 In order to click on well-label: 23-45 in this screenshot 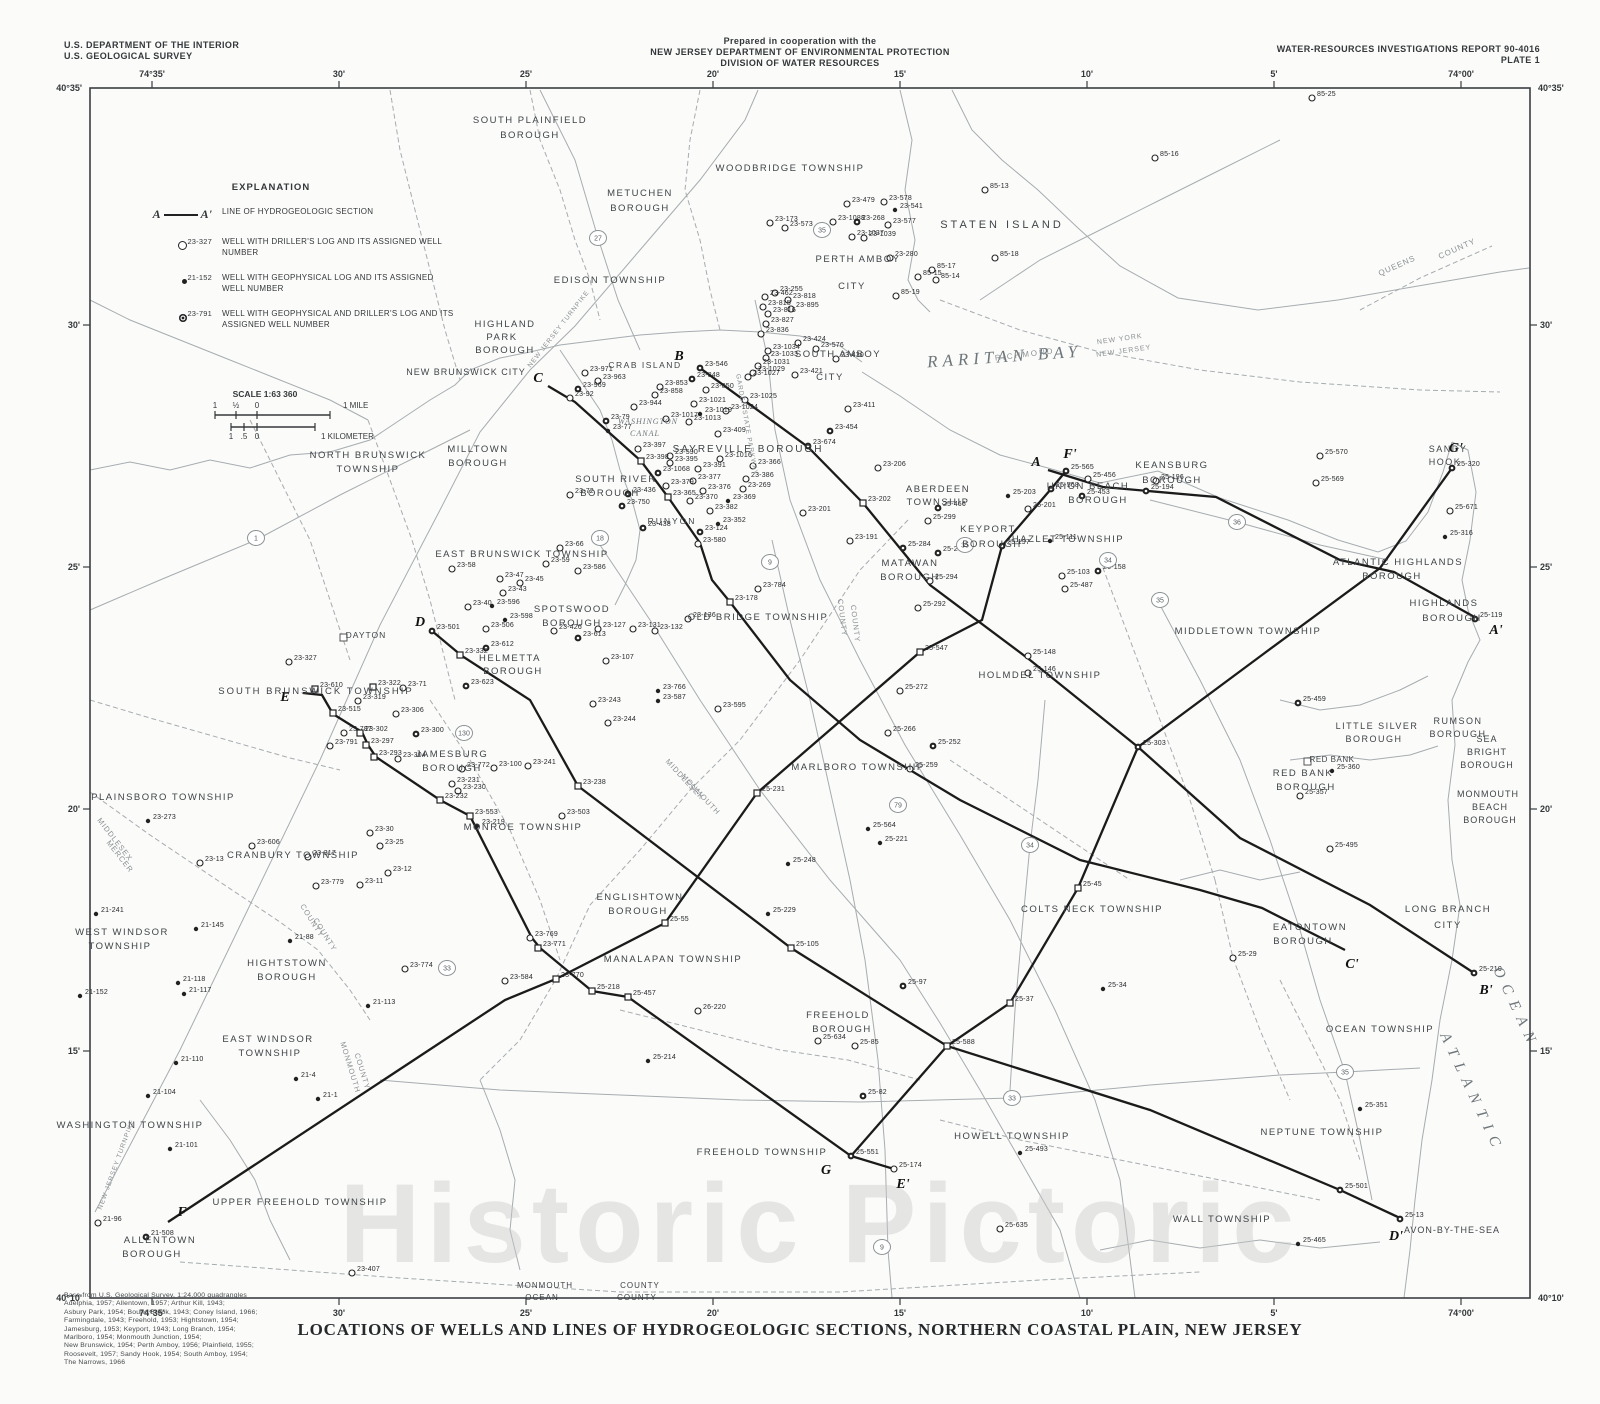, I will do `click(534, 579)`.